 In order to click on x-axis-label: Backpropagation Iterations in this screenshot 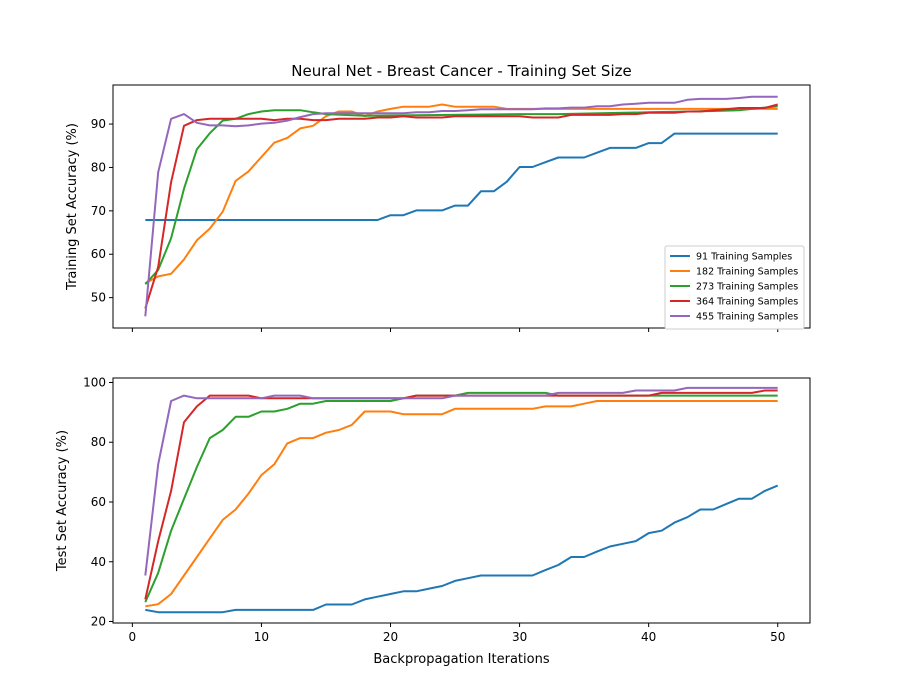, I will do `click(461, 659)`.